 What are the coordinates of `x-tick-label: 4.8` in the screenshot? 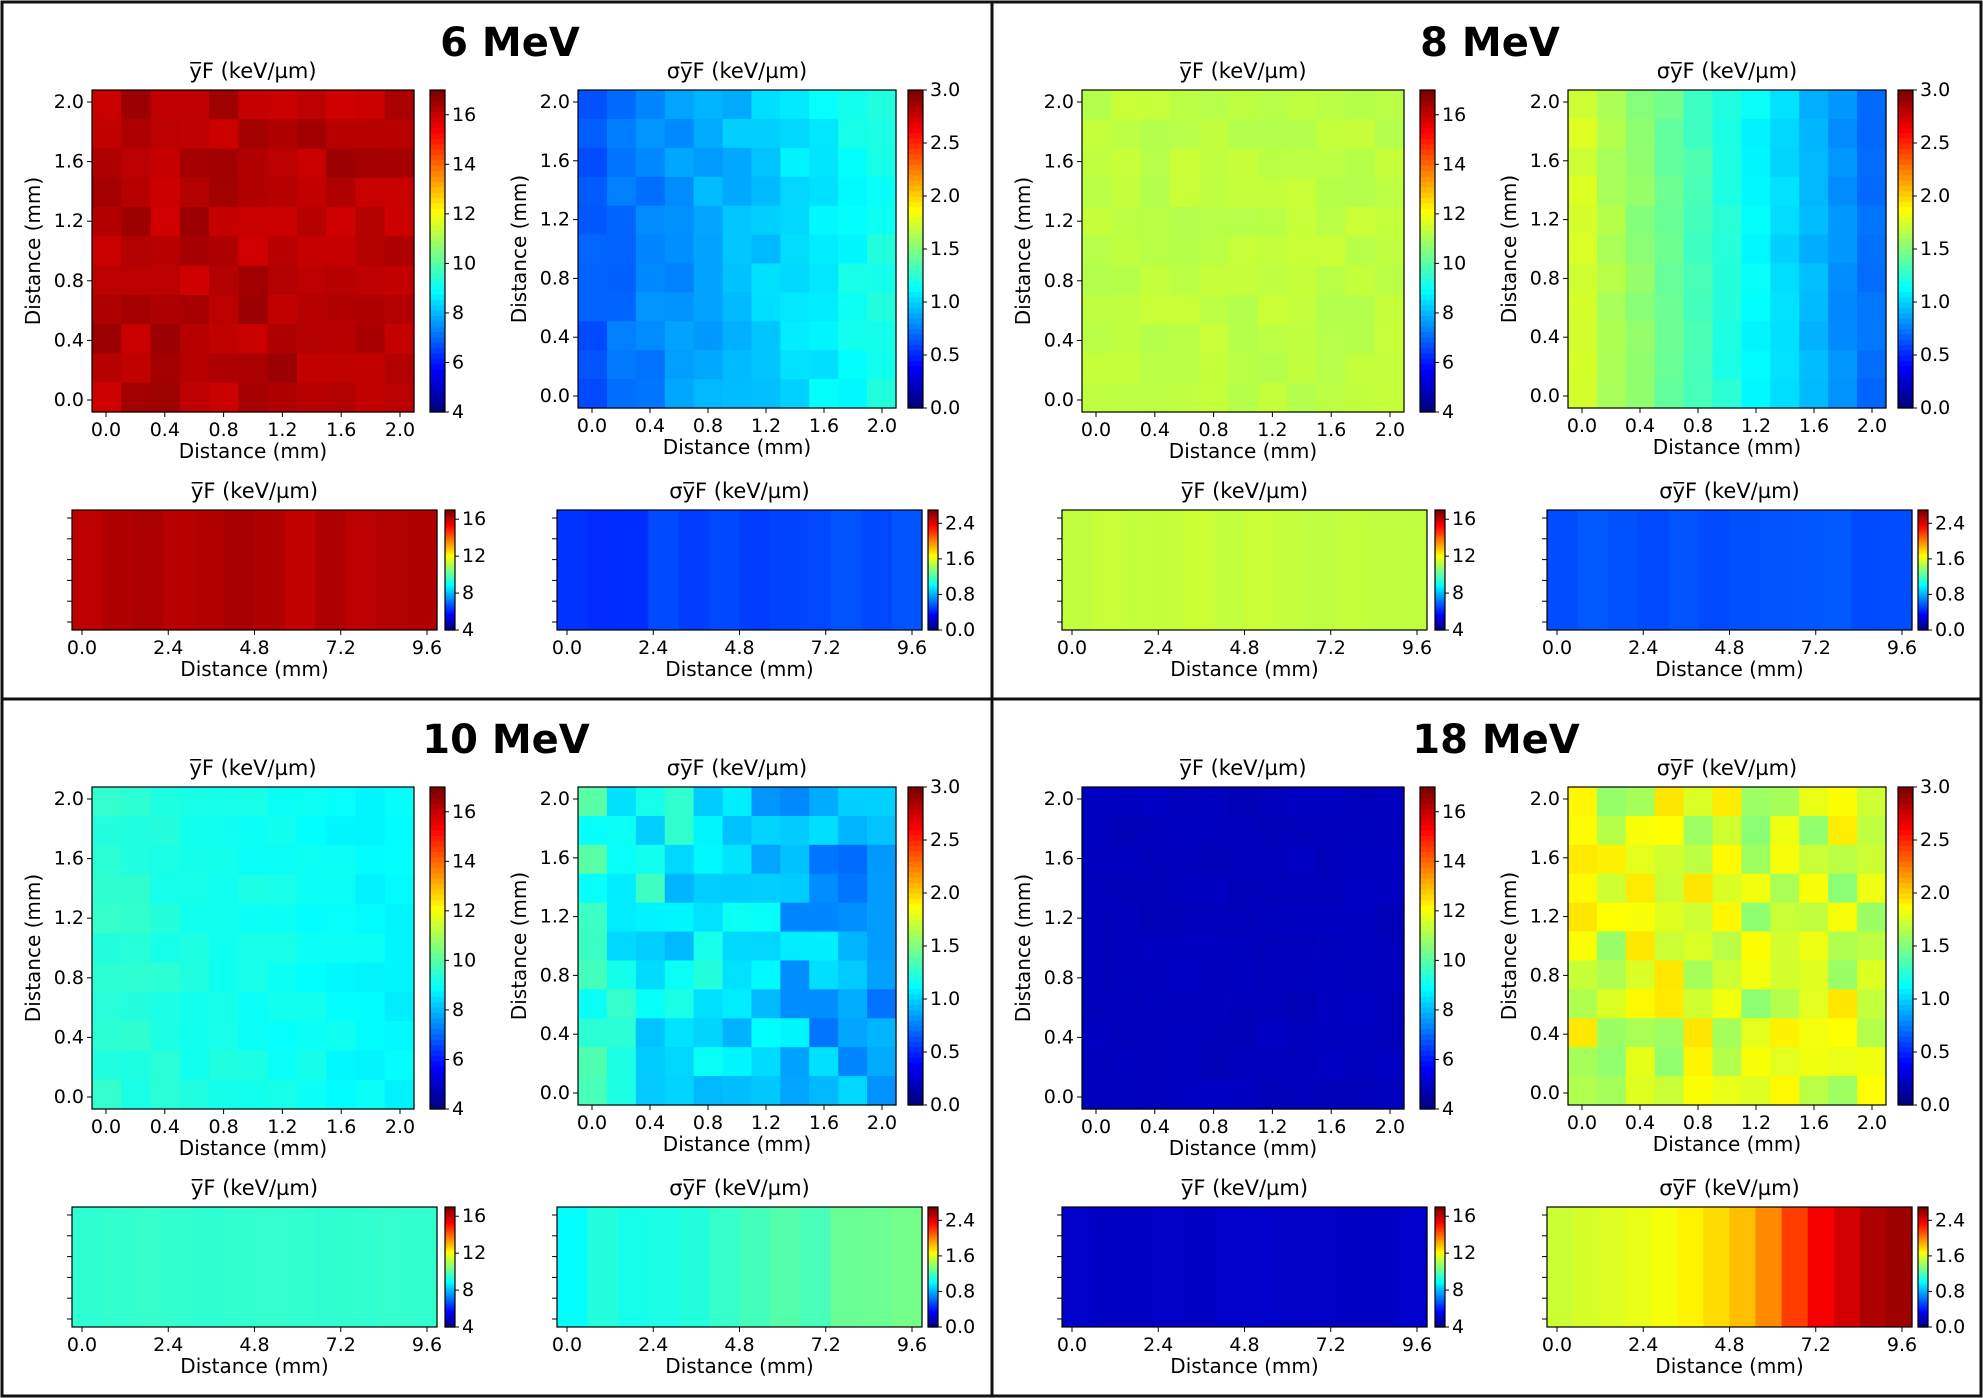 It's located at (1244, 1345).